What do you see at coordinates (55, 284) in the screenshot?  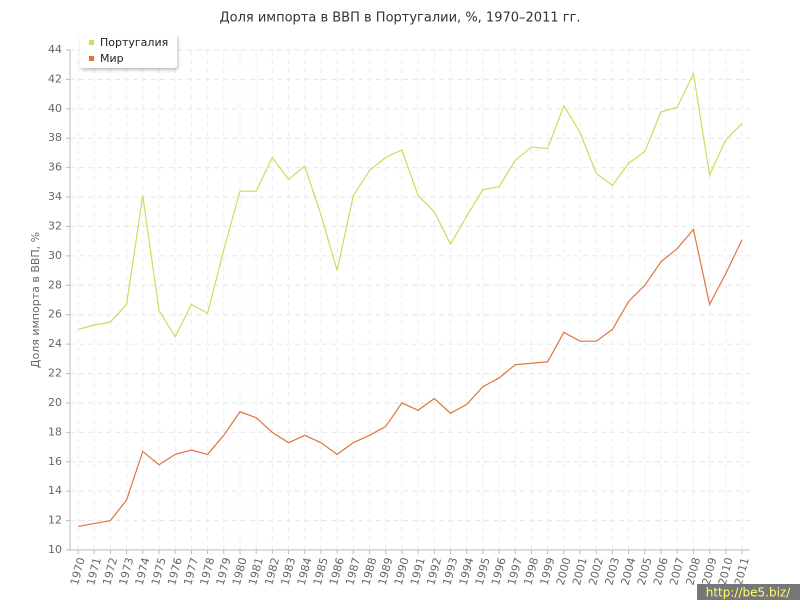 I see `y-tick-label: 28` at bounding box center [55, 284].